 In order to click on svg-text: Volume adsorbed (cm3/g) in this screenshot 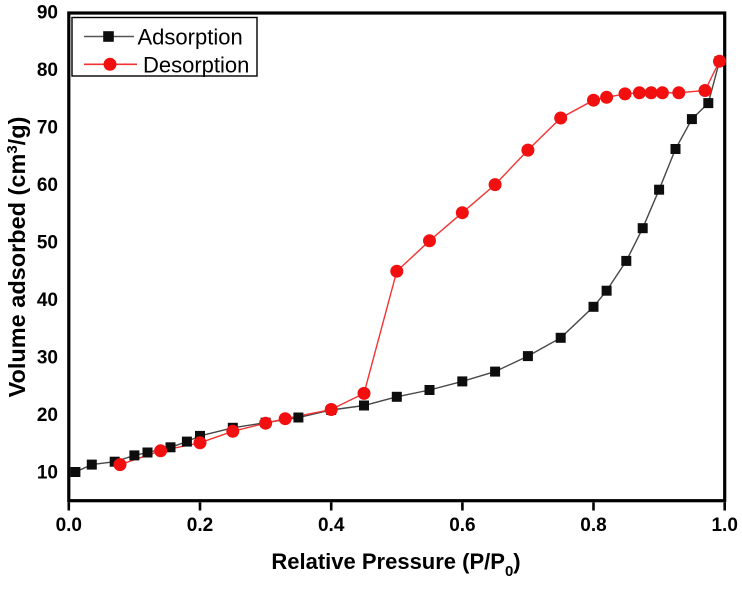, I will do `click(17, 257)`.